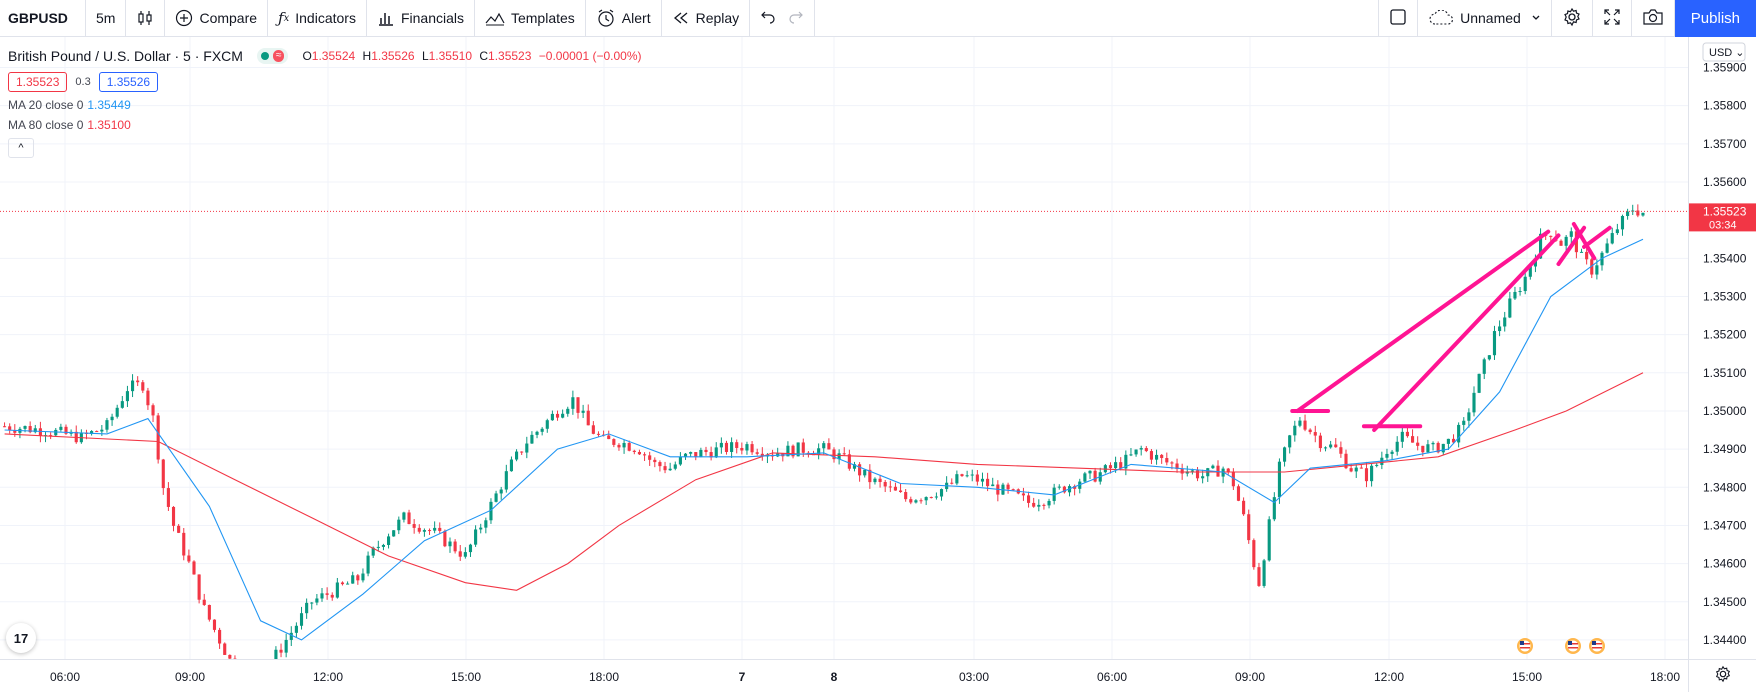 The height and width of the screenshot is (698, 1756). What do you see at coordinates (128, 82) in the screenshot?
I see `buy-price-button: 1.35526` at bounding box center [128, 82].